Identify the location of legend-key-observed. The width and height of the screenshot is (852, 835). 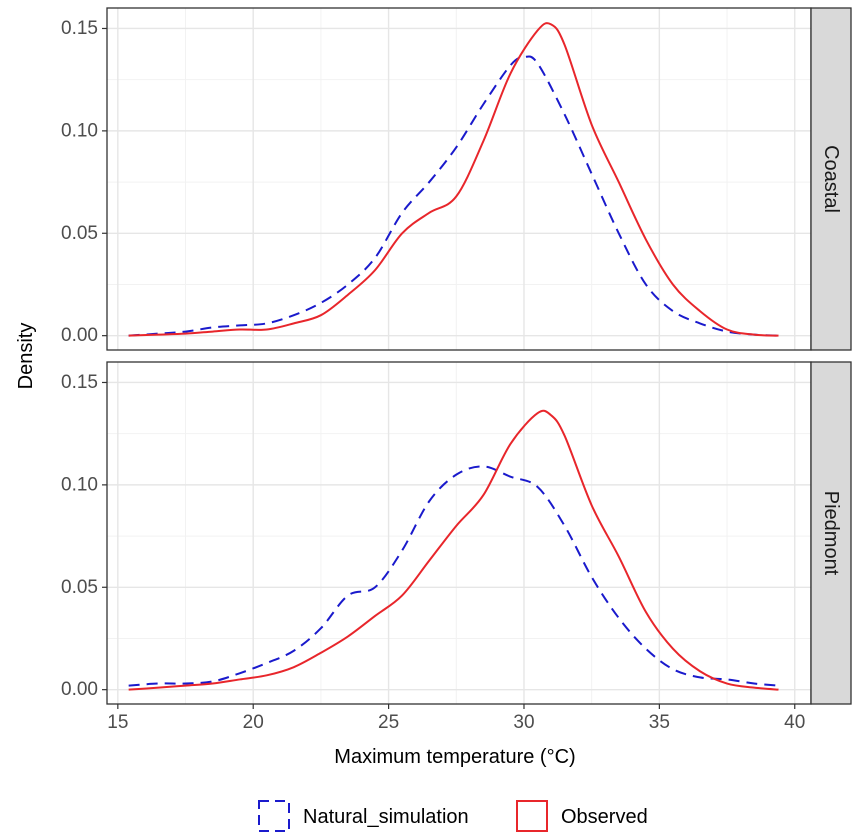
(532, 816).